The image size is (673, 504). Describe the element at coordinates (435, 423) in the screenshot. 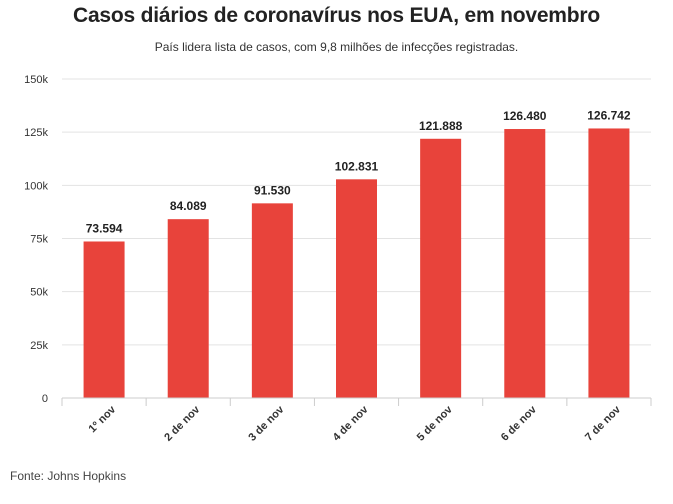

I see `x-tick-label: 5 de nov` at that location.